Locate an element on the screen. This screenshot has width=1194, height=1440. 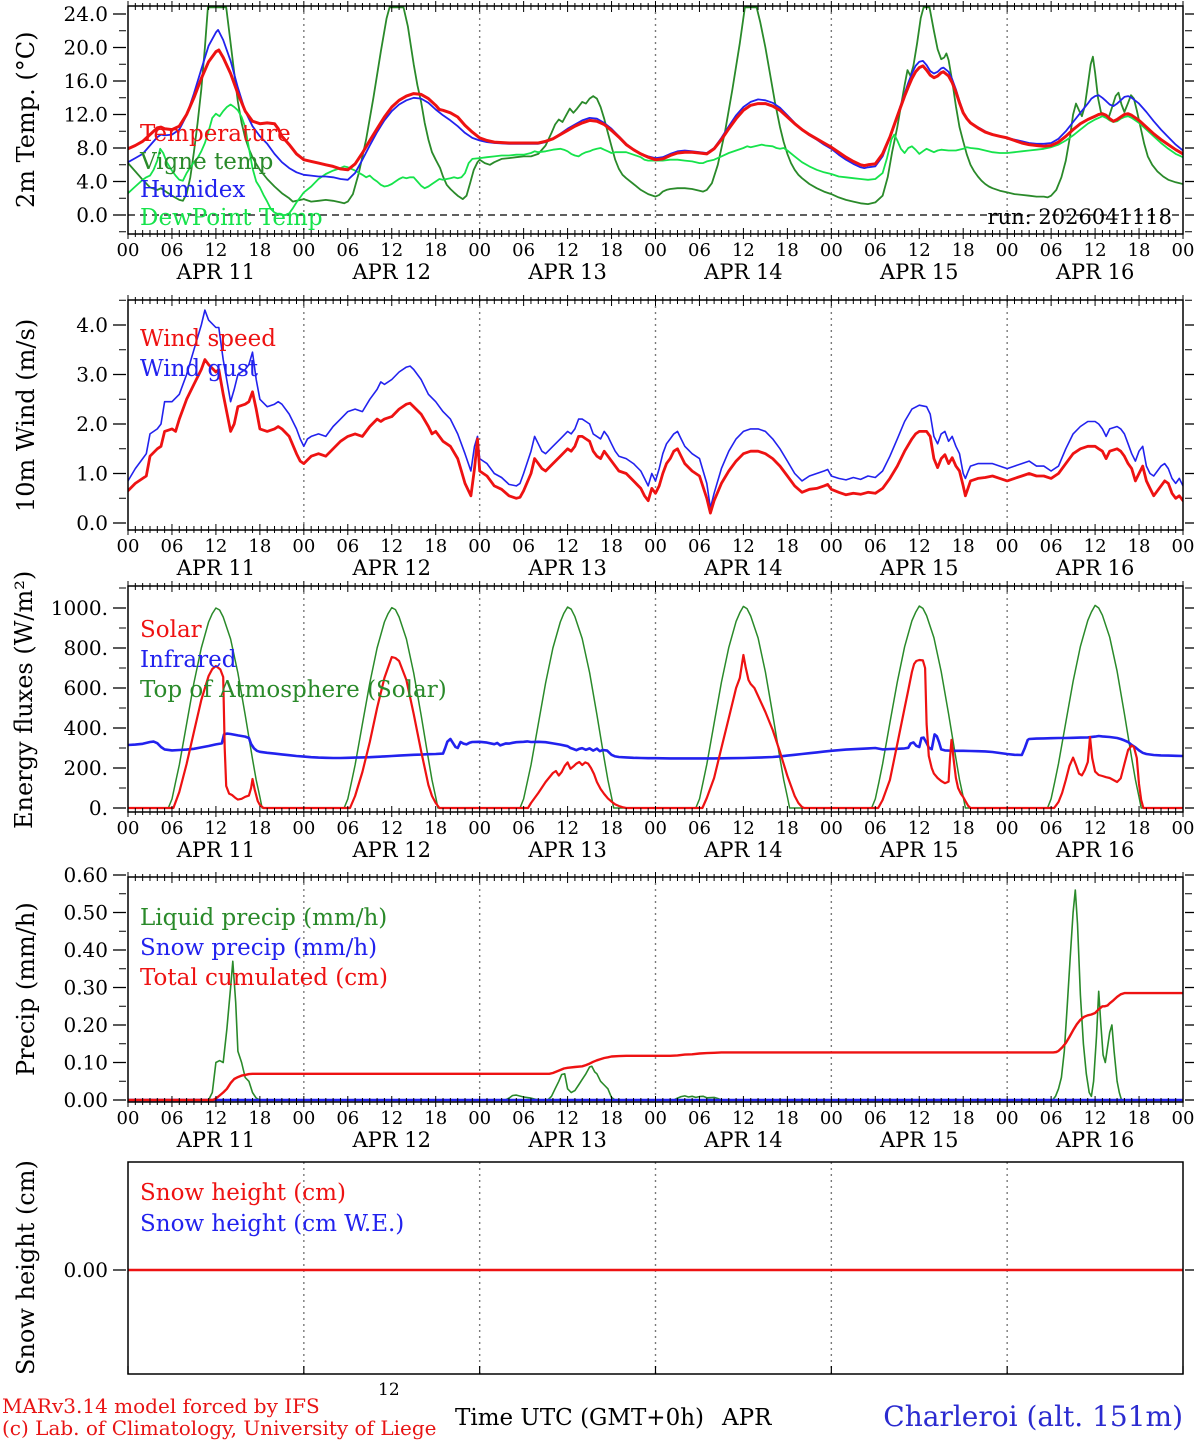
y-tick-label: 3.0 is located at coordinates (92, 375).